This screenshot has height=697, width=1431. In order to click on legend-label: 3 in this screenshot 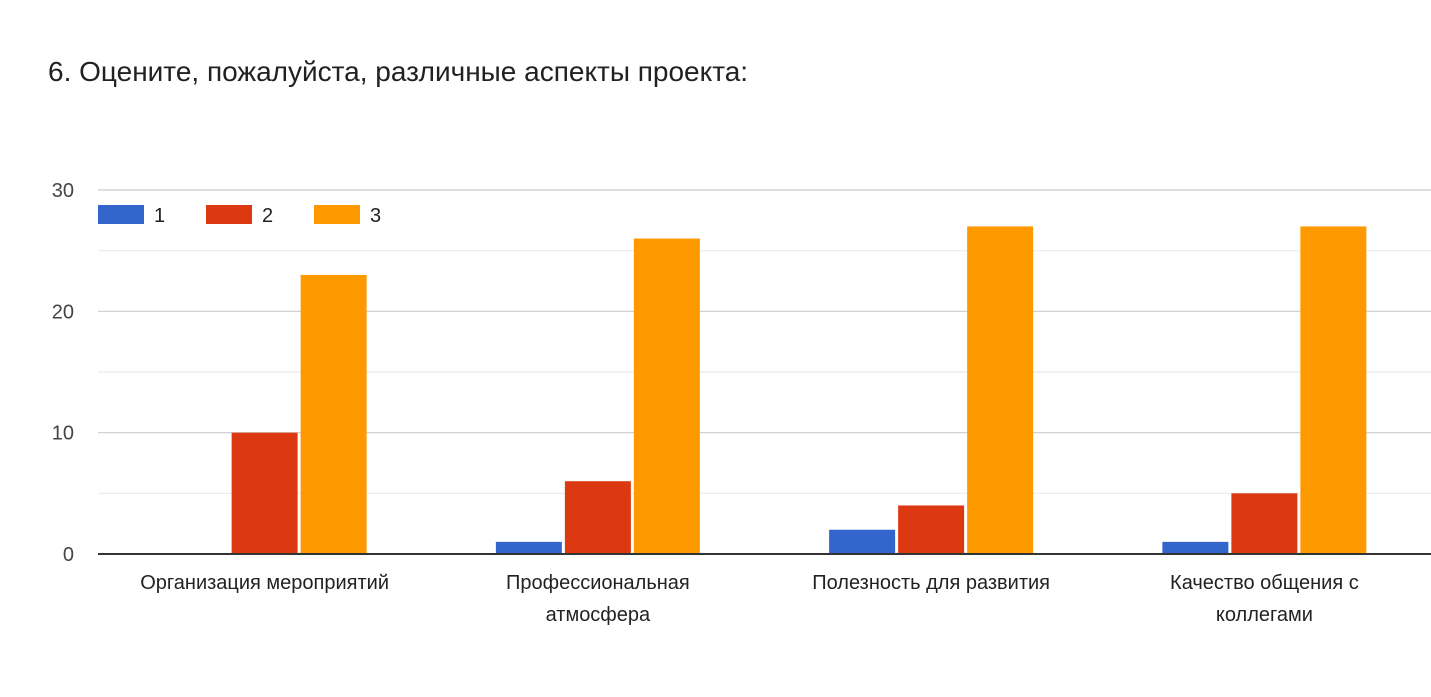, I will do `click(375, 216)`.